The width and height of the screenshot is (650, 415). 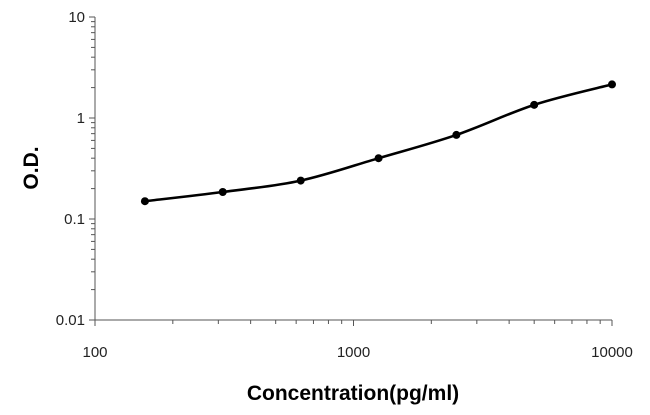 I want to click on y-tick-label: 10, so click(x=76, y=17).